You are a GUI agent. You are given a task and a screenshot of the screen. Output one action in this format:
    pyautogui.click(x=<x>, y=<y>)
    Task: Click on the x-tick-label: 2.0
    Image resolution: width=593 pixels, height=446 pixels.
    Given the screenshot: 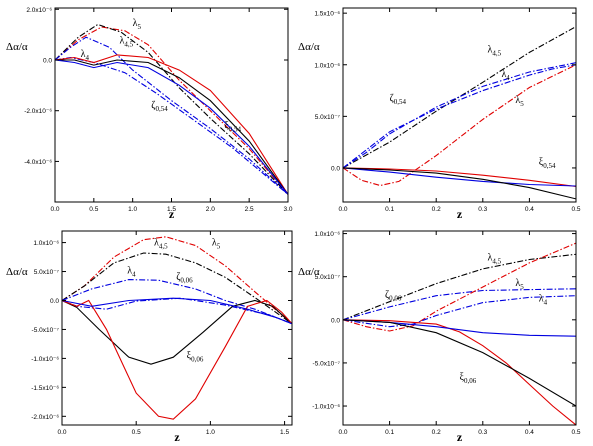 What is the action you would take?
    pyautogui.click(x=210, y=209)
    